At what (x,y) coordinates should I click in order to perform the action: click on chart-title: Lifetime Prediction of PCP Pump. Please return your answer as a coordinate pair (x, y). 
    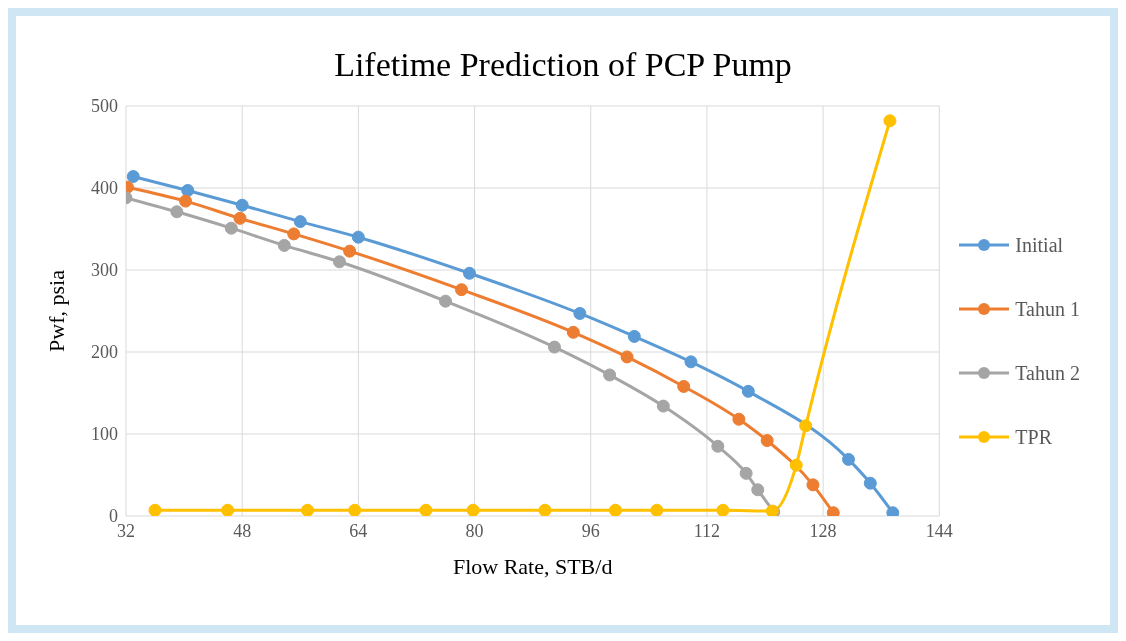
    Looking at the image, I should click on (563, 65).